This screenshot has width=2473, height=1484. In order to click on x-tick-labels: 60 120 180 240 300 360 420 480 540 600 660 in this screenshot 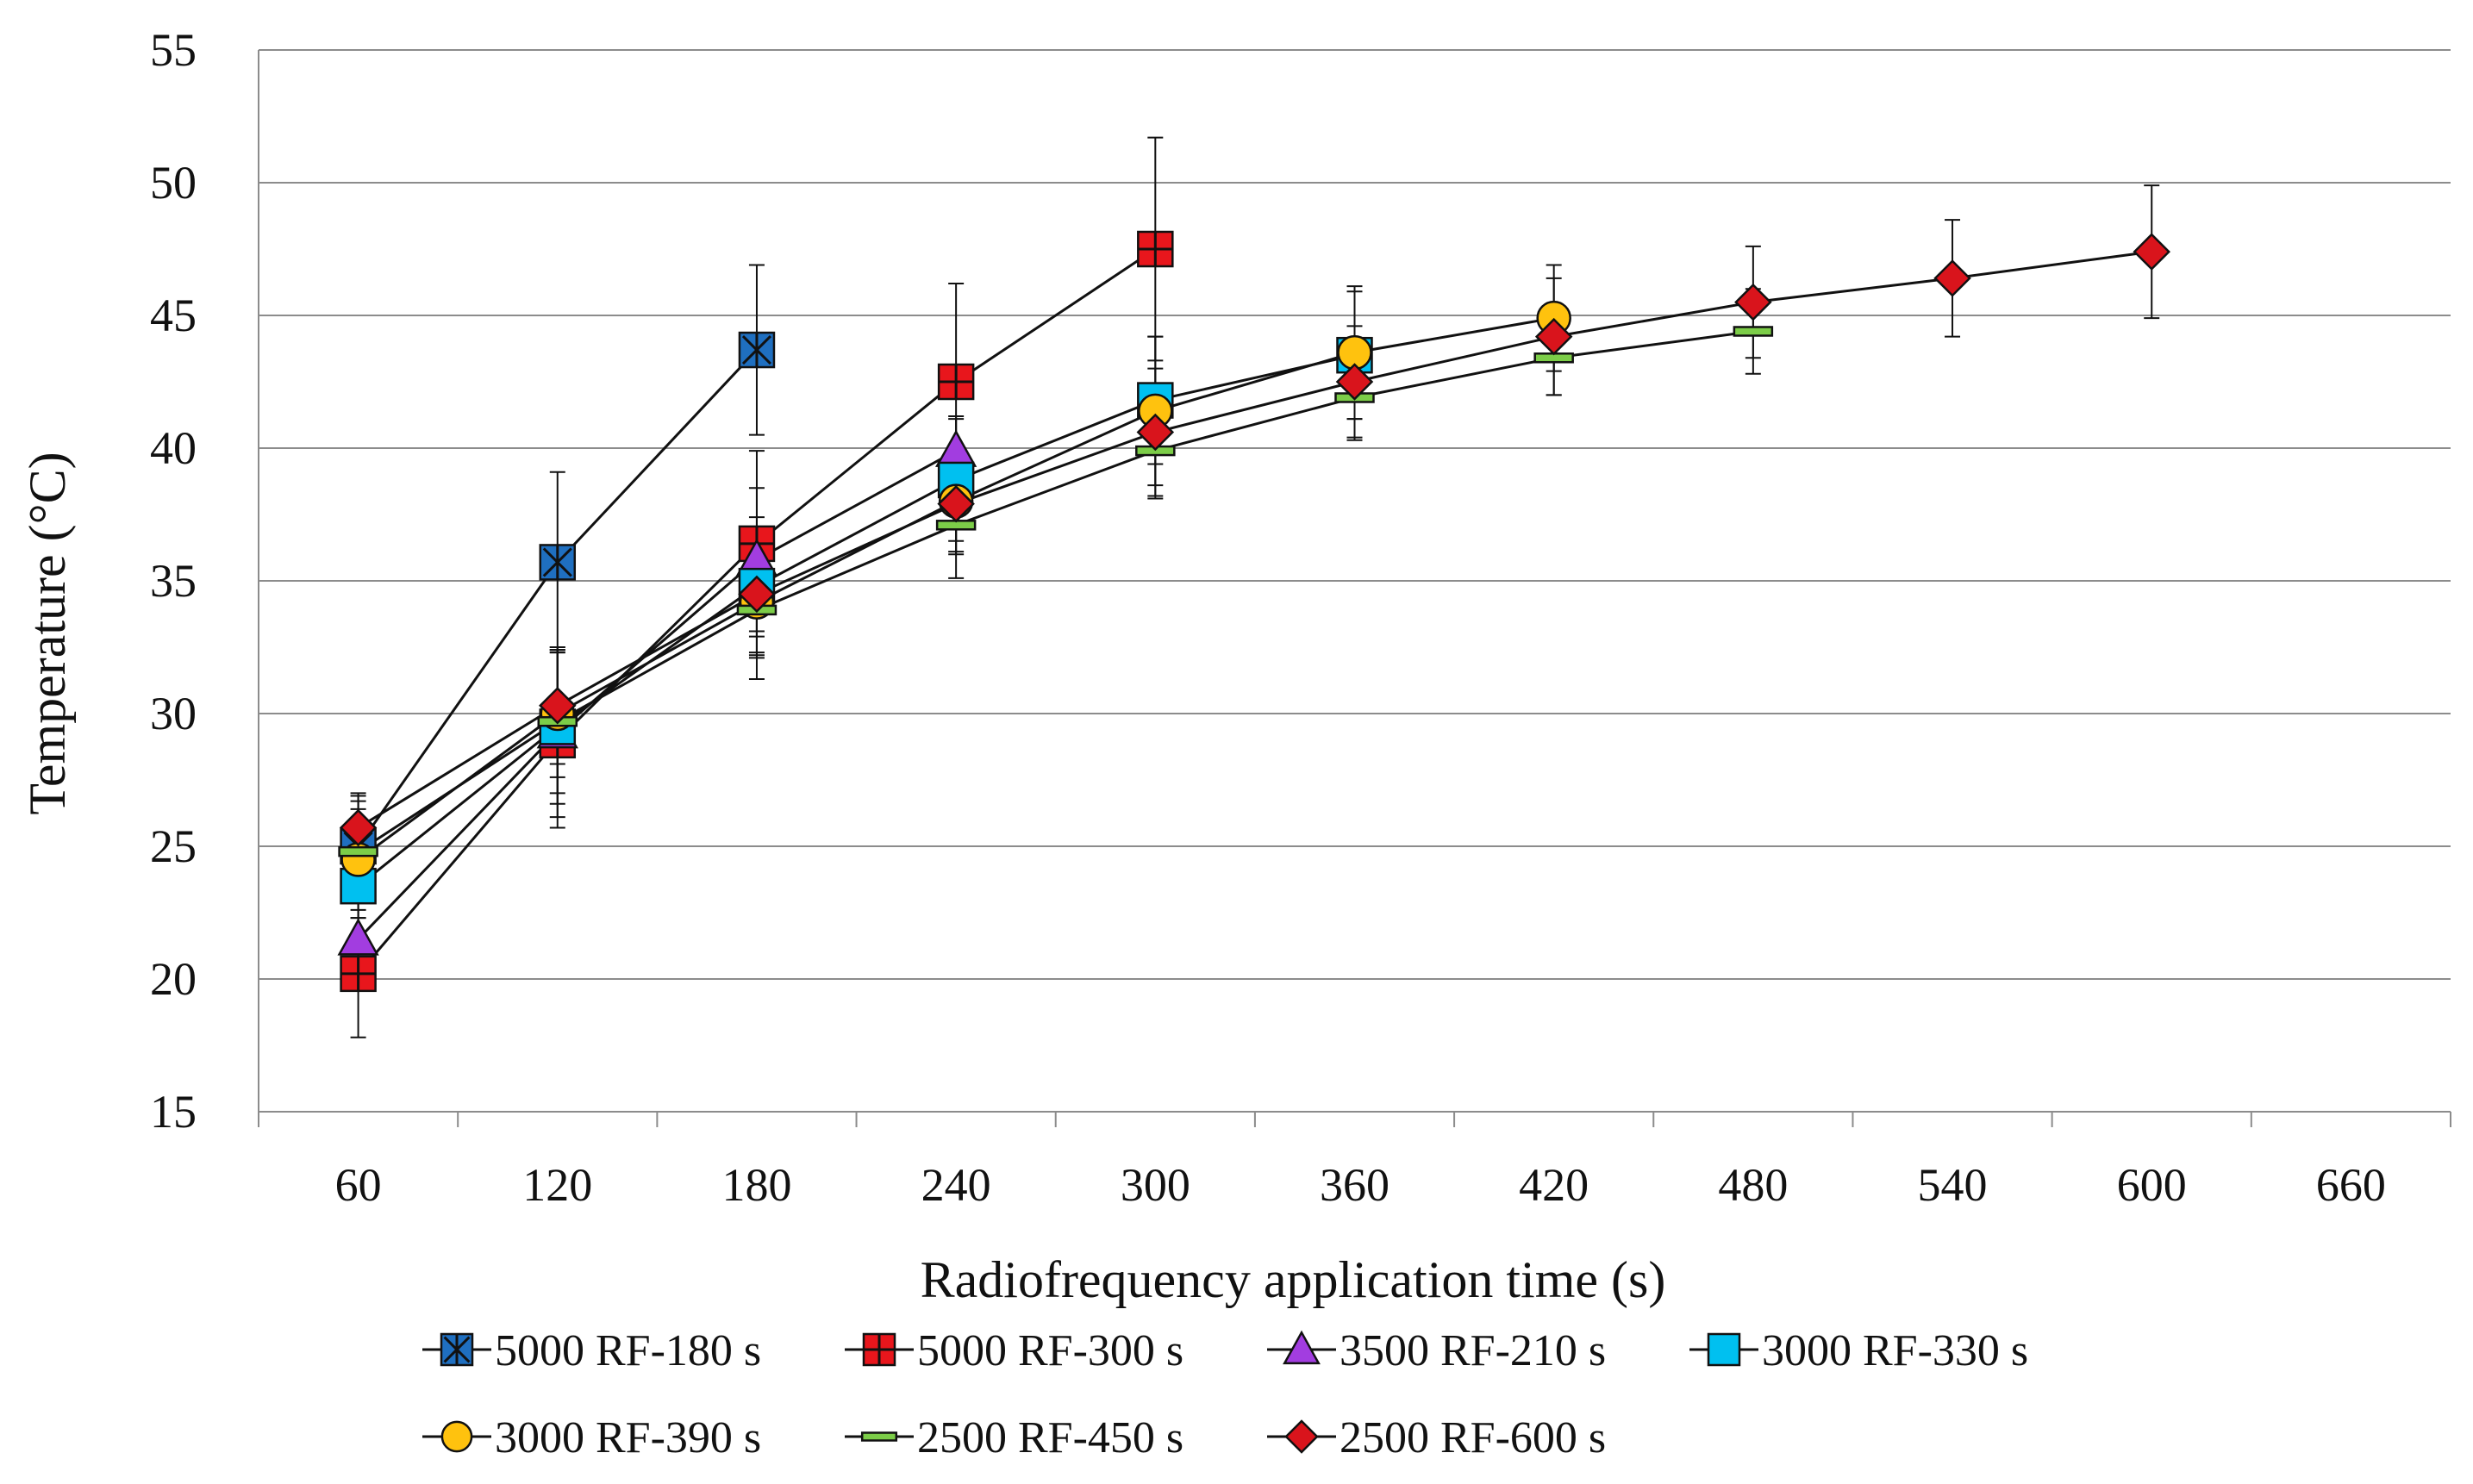, I will do `click(1361, 1185)`.